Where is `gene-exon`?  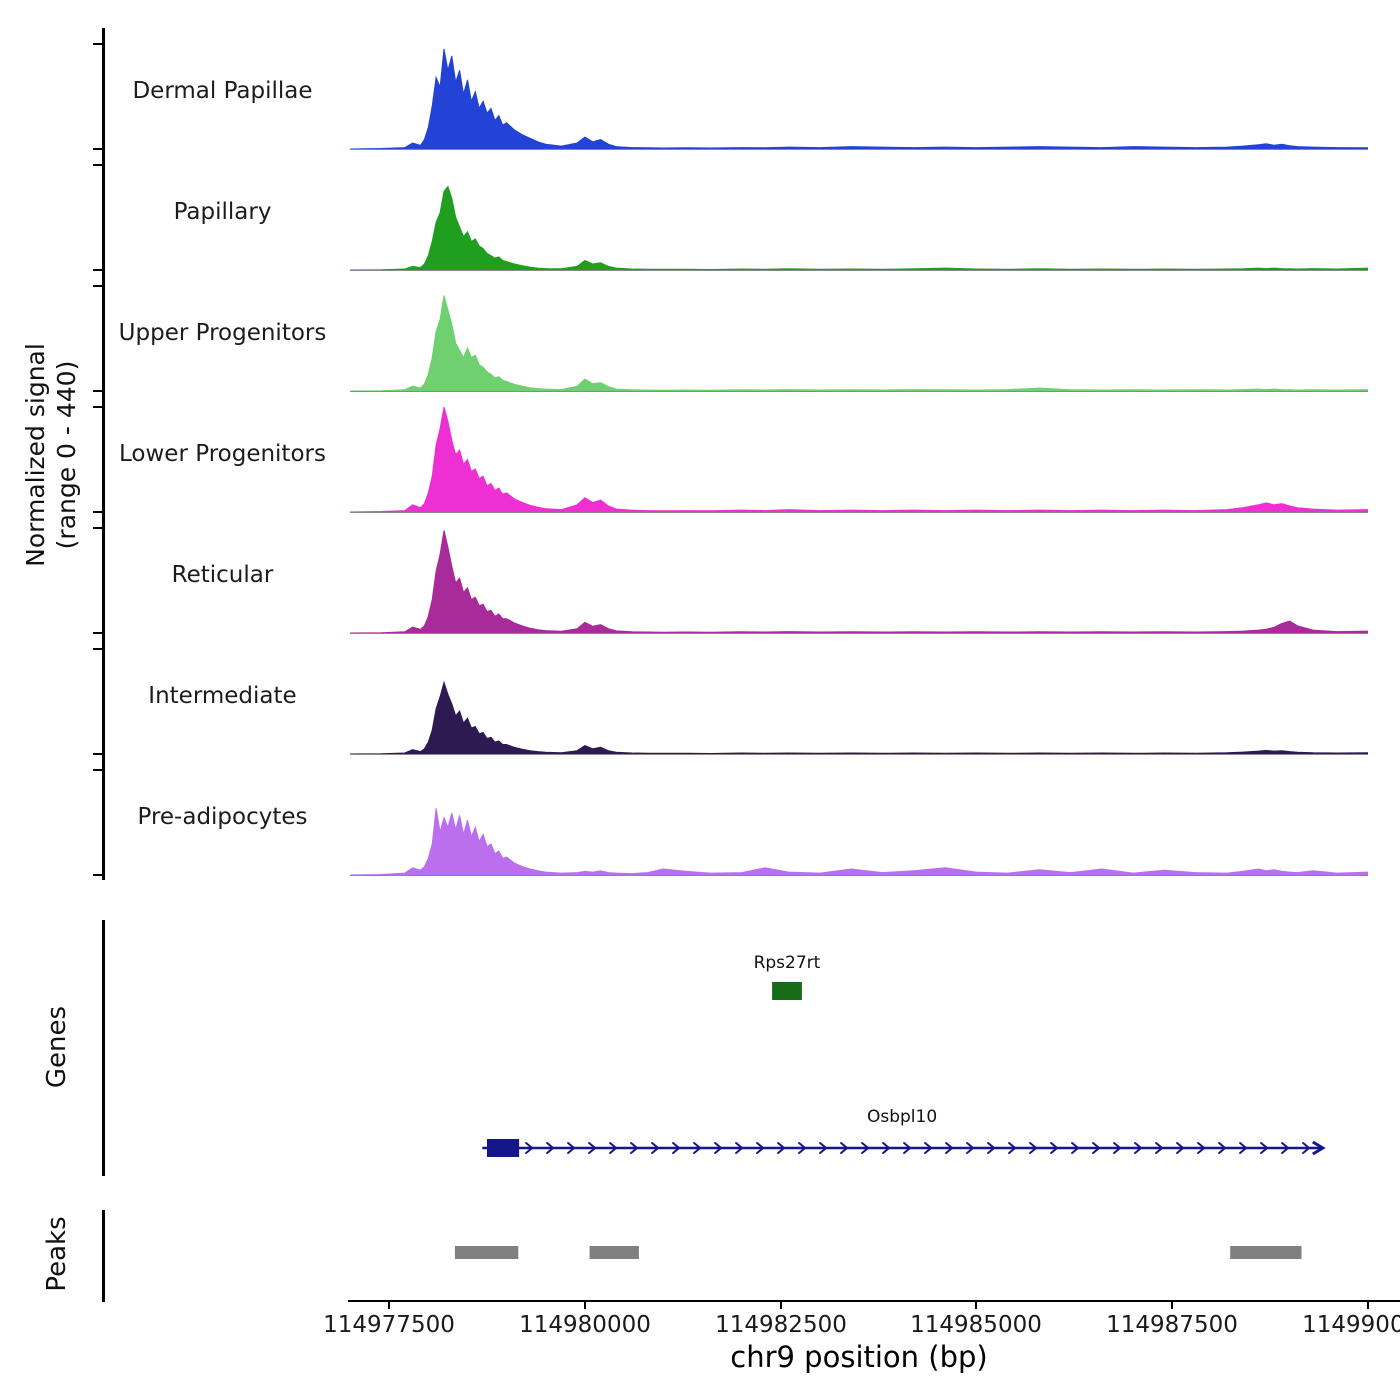 gene-exon is located at coordinates (503, 1148).